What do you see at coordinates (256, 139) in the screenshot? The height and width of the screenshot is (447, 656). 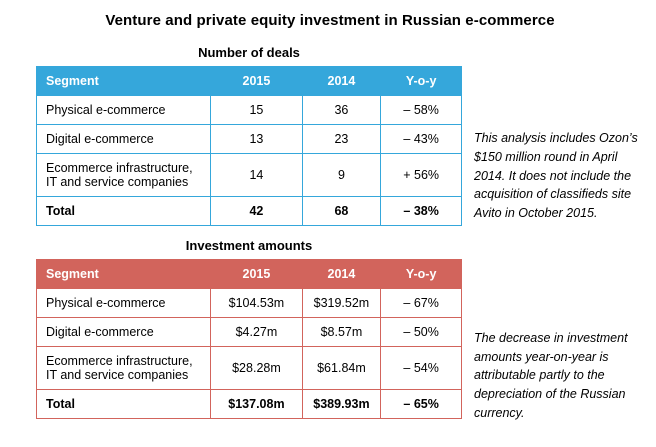 I see `value-2015-cell: 13` at bounding box center [256, 139].